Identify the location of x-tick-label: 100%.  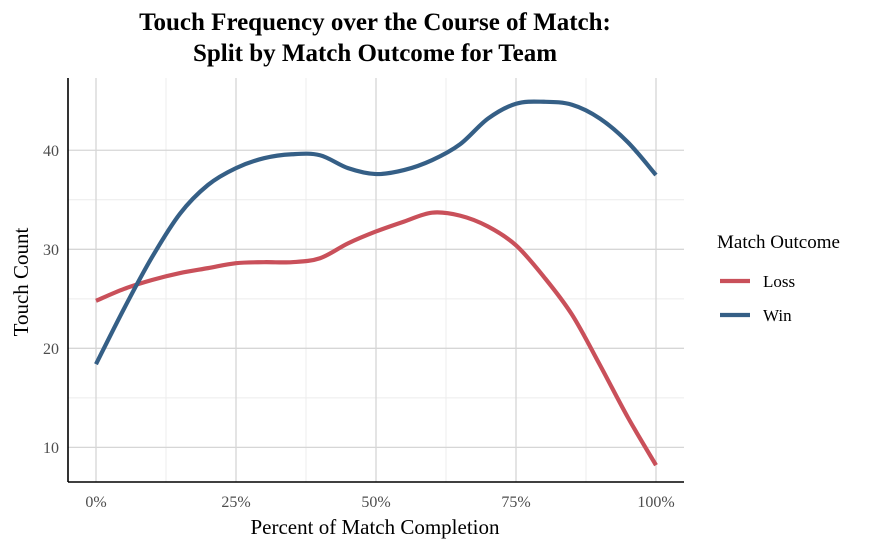
(655, 502).